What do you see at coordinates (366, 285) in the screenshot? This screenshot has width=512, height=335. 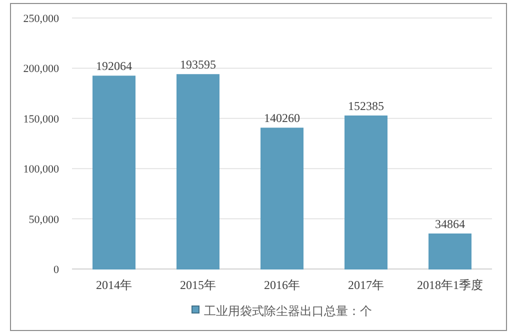 I see `x-tick-label: 2017年` at bounding box center [366, 285].